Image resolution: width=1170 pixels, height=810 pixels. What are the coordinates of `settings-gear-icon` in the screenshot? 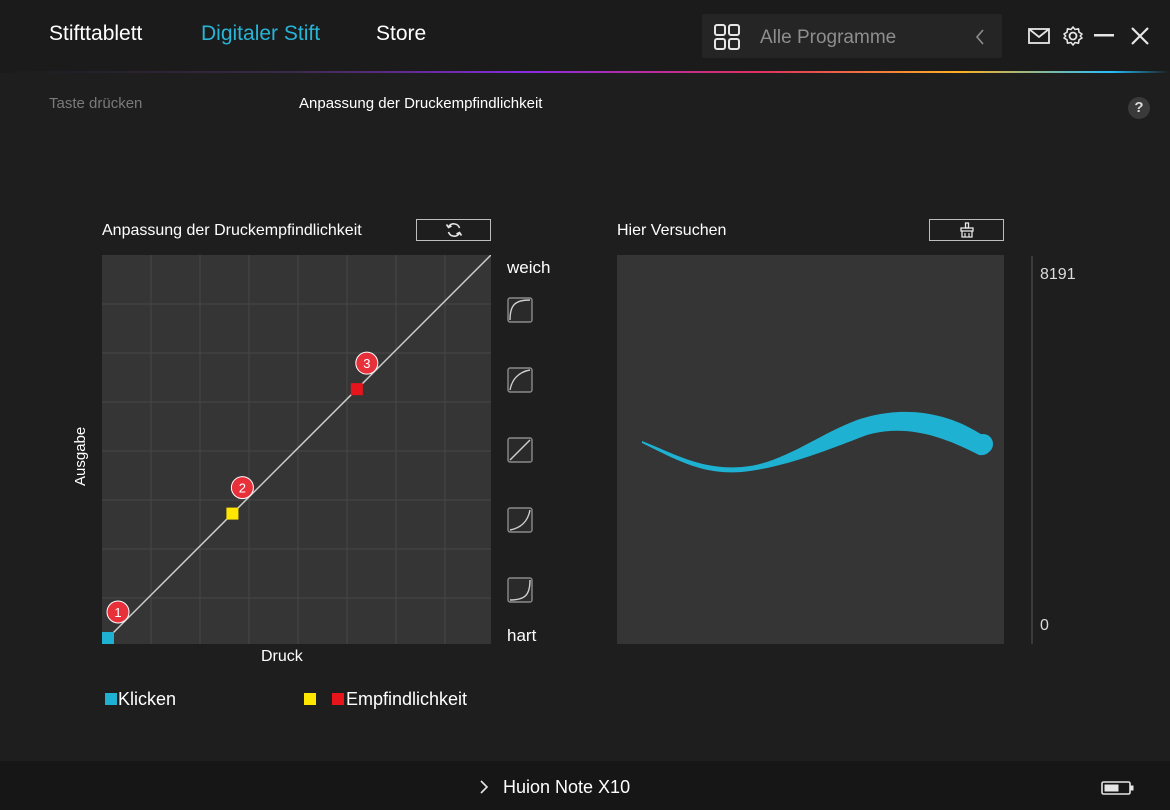 It's located at (1073, 36).